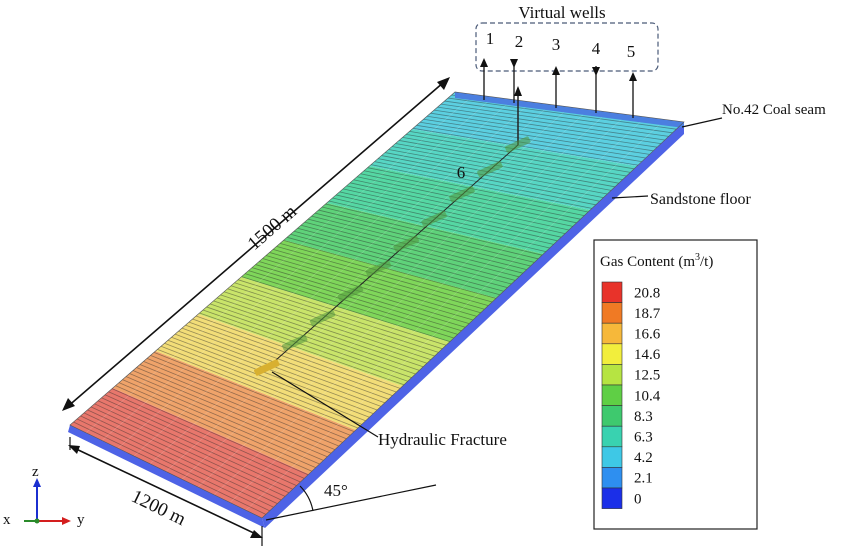  What do you see at coordinates (643, 417) in the screenshot?
I see `legend-value: 8.3` at bounding box center [643, 417].